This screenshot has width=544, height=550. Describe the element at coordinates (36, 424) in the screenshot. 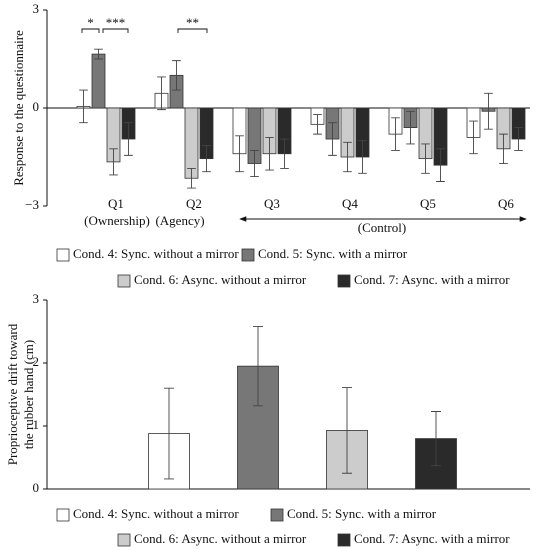

I see `y-tick-label: 1` at that location.